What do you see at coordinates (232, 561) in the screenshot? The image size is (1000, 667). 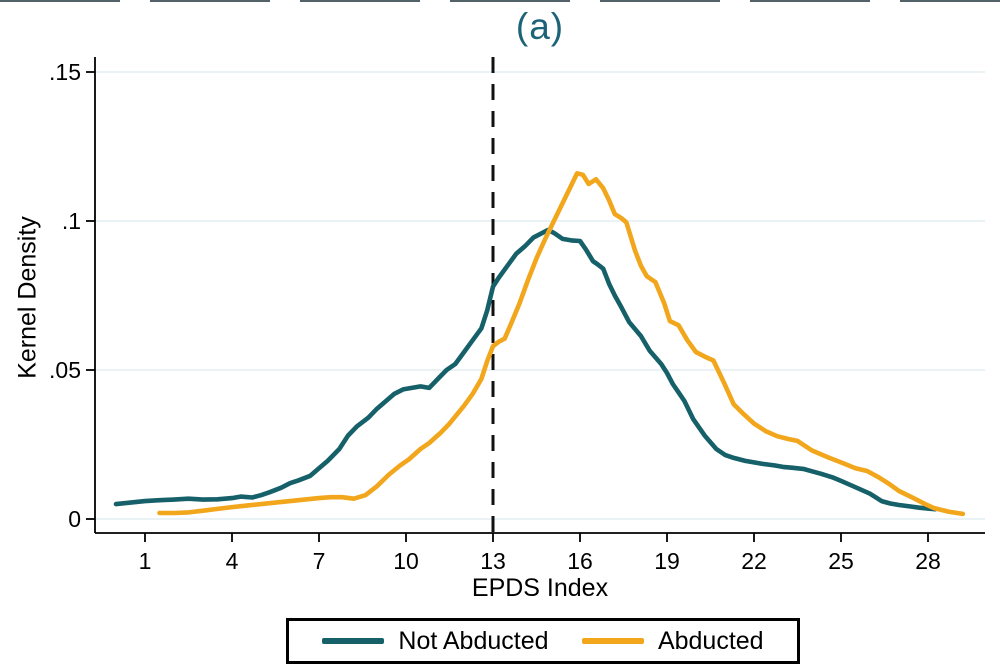 I see `x-tick-label: 4` at bounding box center [232, 561].